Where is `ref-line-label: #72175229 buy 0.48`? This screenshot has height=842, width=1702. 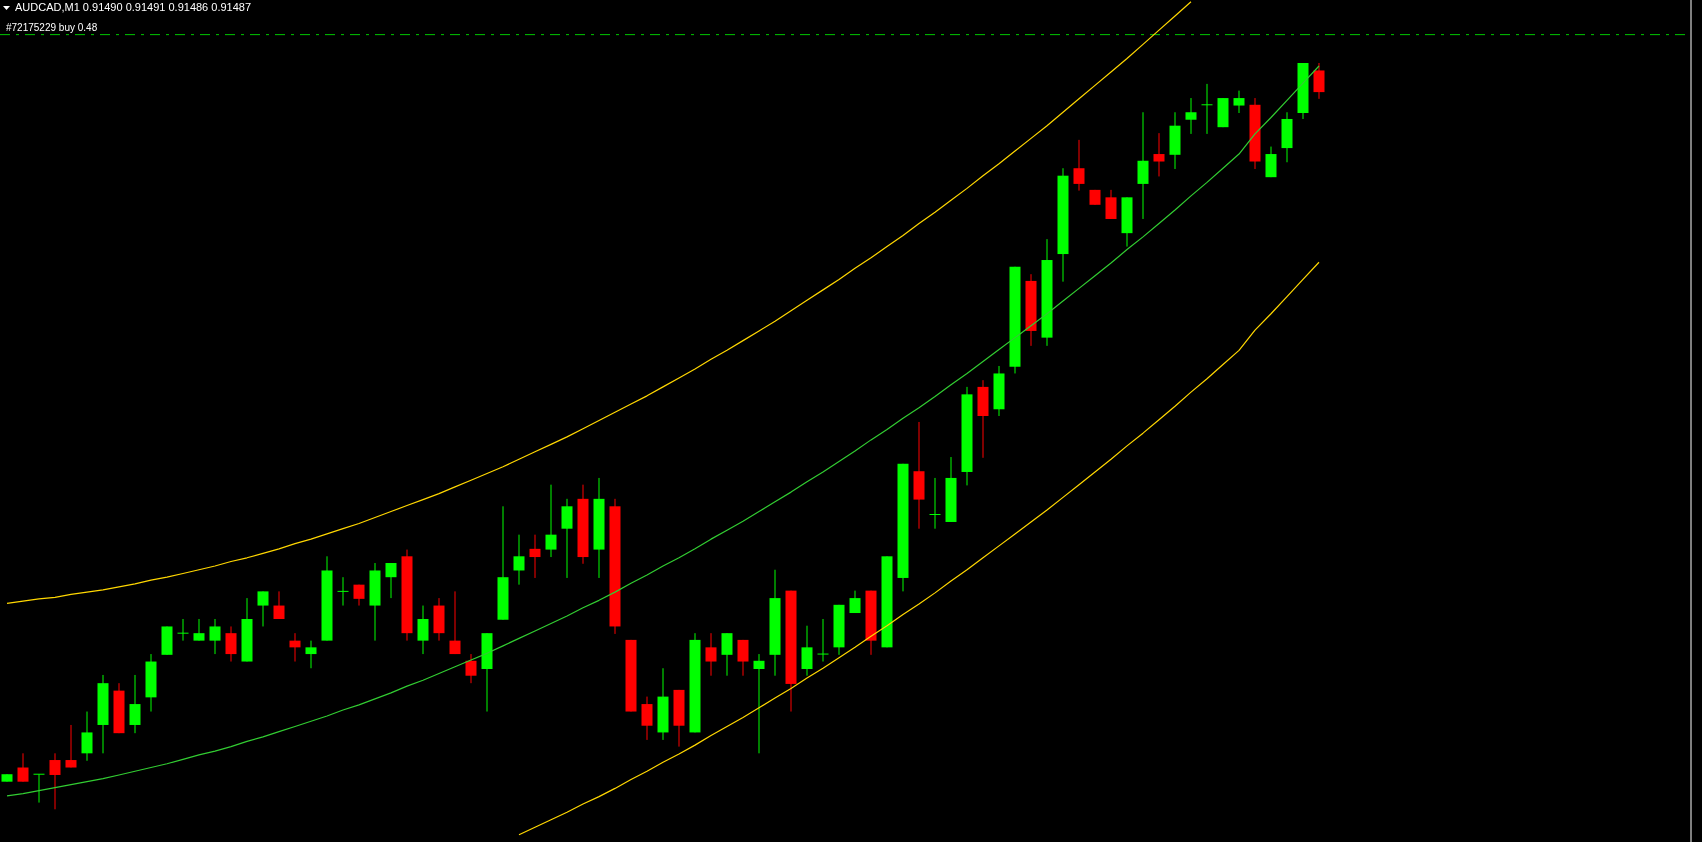
ref-line-label: #72175229 buy 0.48 is located at coordinates (52, 27).